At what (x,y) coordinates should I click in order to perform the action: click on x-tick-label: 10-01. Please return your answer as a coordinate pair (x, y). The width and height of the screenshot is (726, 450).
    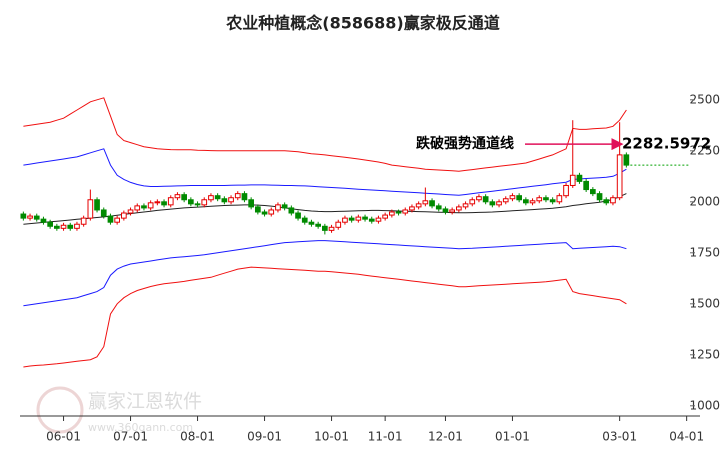
    Looking at the image, I should click on (331, 437).